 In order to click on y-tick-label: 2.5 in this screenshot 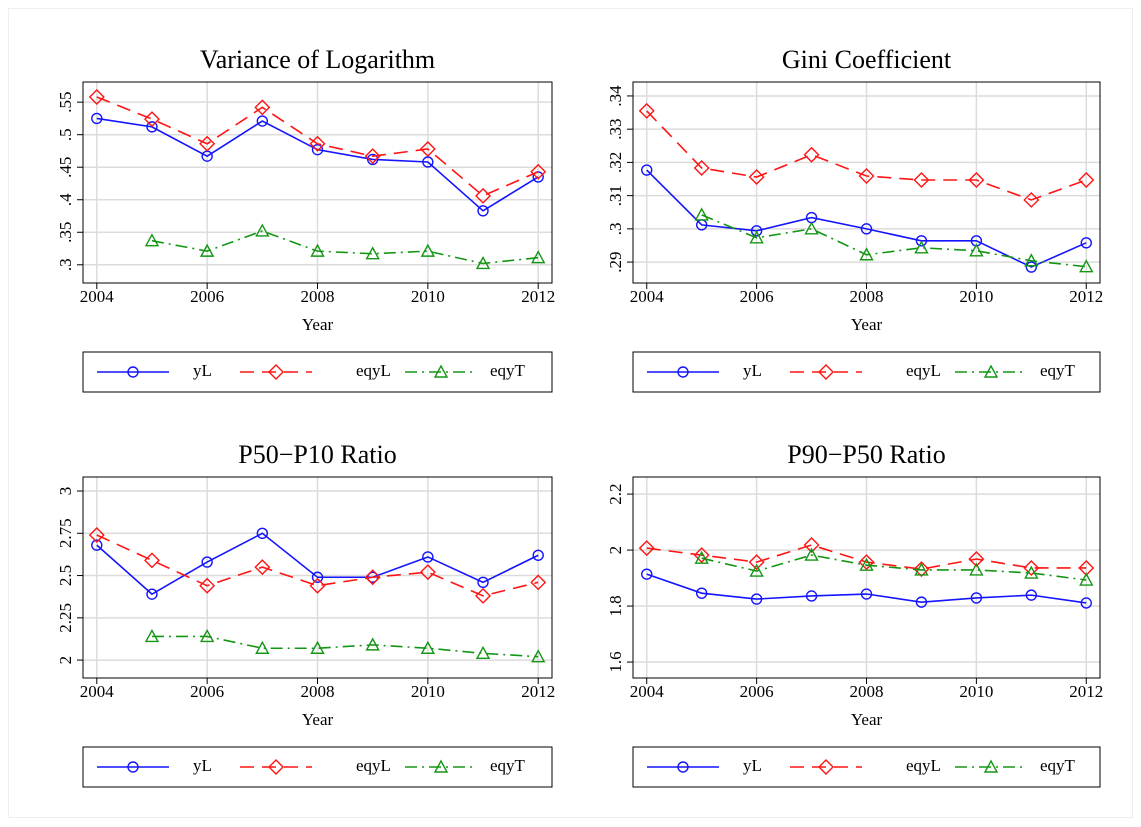, I will do `click(65, 575)`.